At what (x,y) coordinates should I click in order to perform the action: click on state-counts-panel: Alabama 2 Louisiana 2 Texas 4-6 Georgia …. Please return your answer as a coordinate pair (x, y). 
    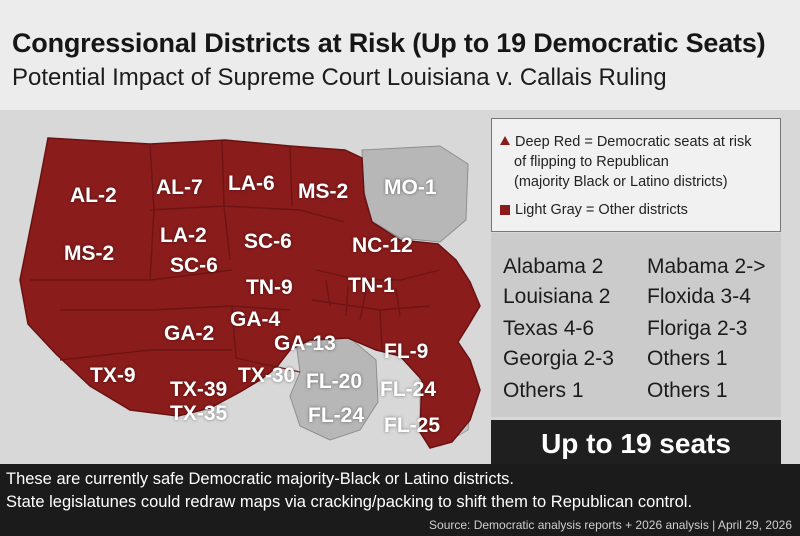
    Looking at the image, I should click on (636, 325).